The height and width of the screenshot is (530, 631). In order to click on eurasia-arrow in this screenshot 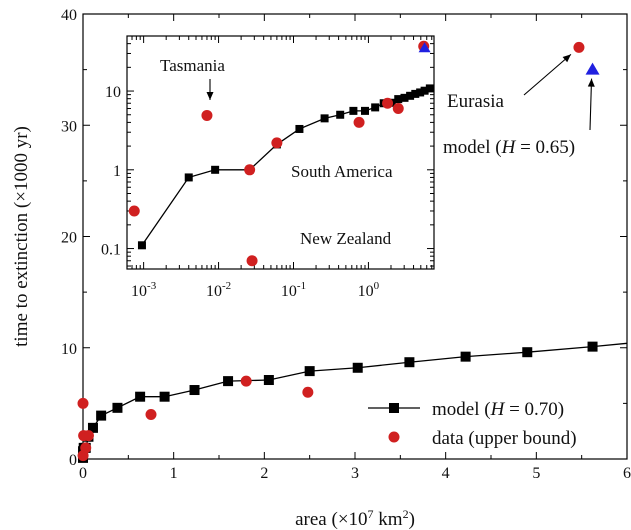, I will do `click(547, 74)`.